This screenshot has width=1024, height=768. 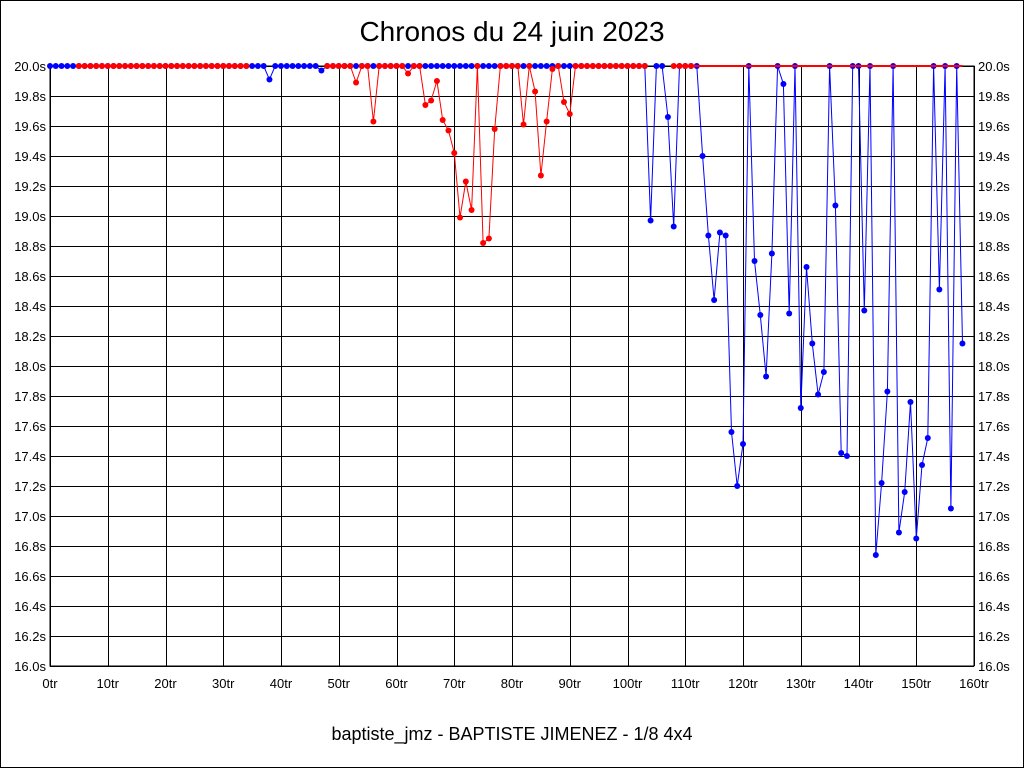 I want to click on x-tick-label: 60tr, so click(x=396, y=683).